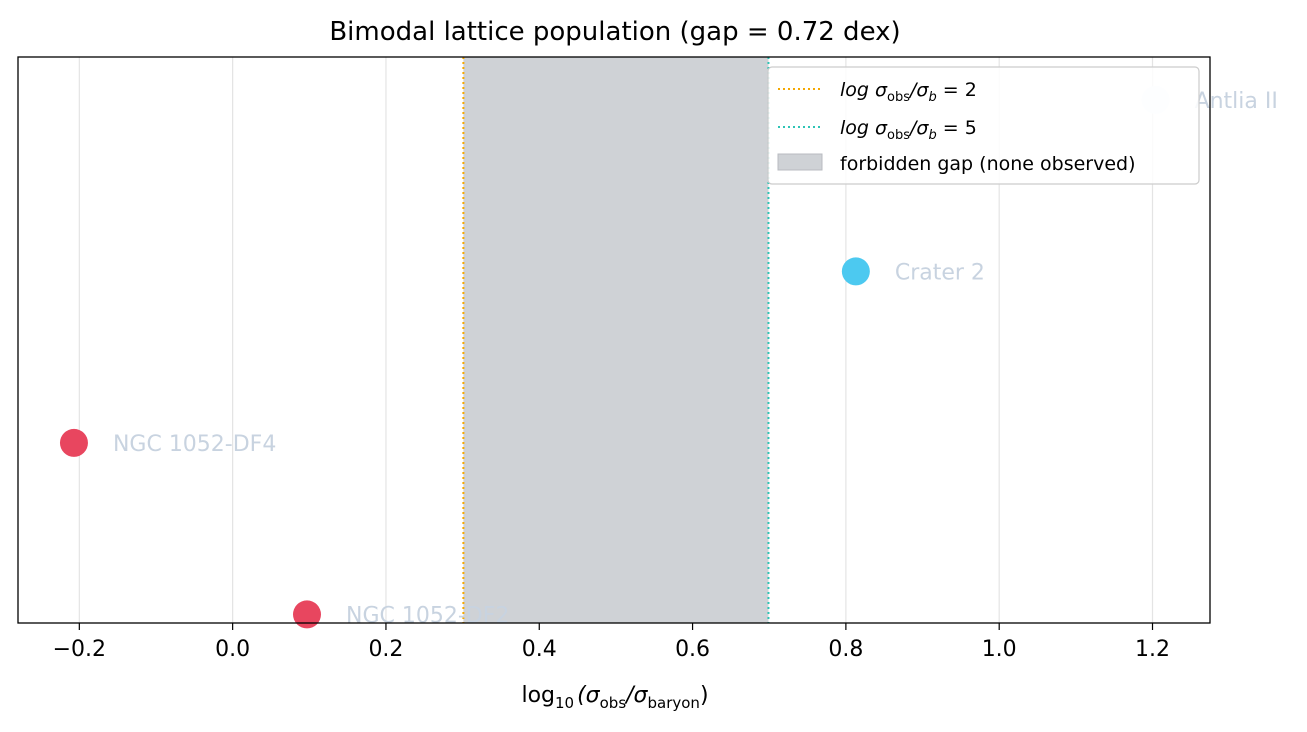 Image resolution: width=1307 pixels, height=732 pixels. Describe the element at coordinates (611, 642) in the screenshot. I see `x-ticks: −0.2 0.0 0.2 0.4 0.6 0.8 1.0 1.2` at that location.